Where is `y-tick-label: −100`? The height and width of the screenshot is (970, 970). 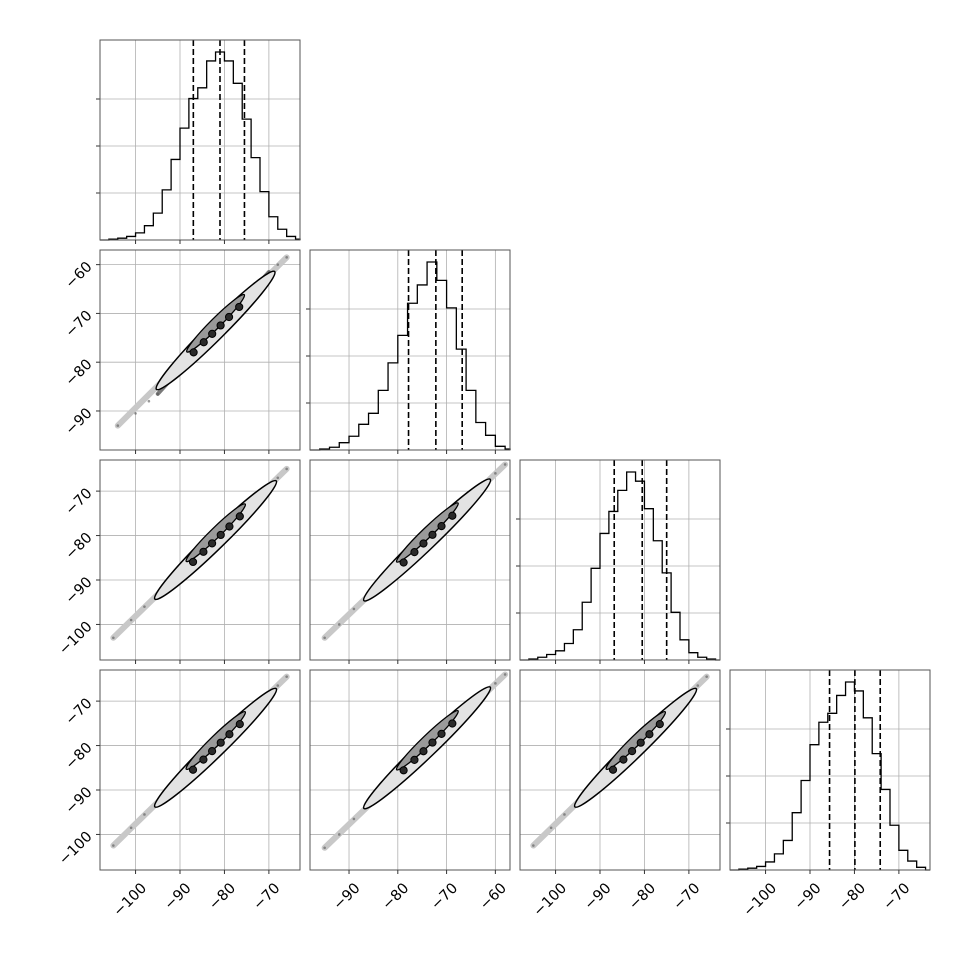 y-tick-label: −100 is located at coordinates (75, 638).